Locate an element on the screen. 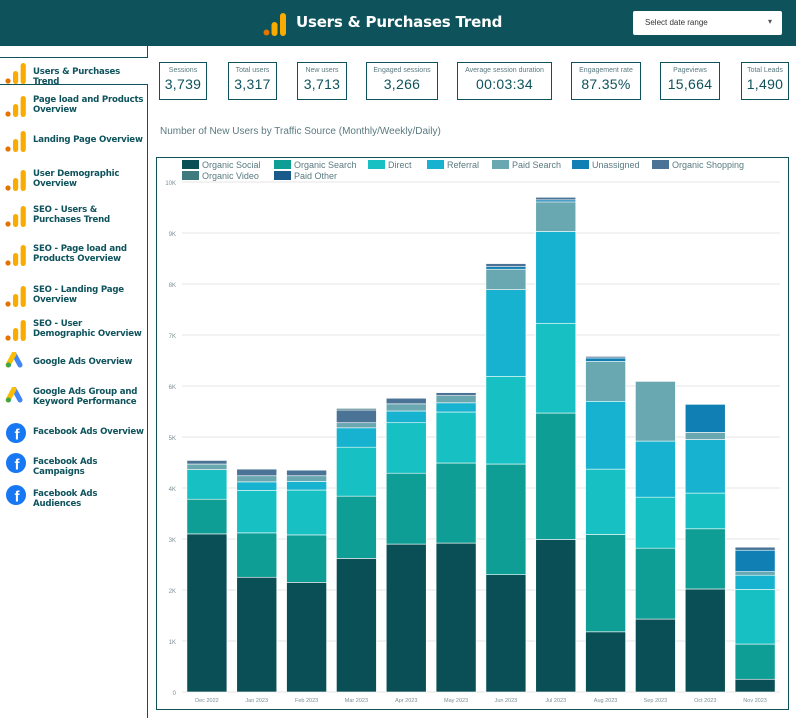 The image size is (796, 718). sidebar-item: Users & Purchases Trend is located at coordinates (74, 72).